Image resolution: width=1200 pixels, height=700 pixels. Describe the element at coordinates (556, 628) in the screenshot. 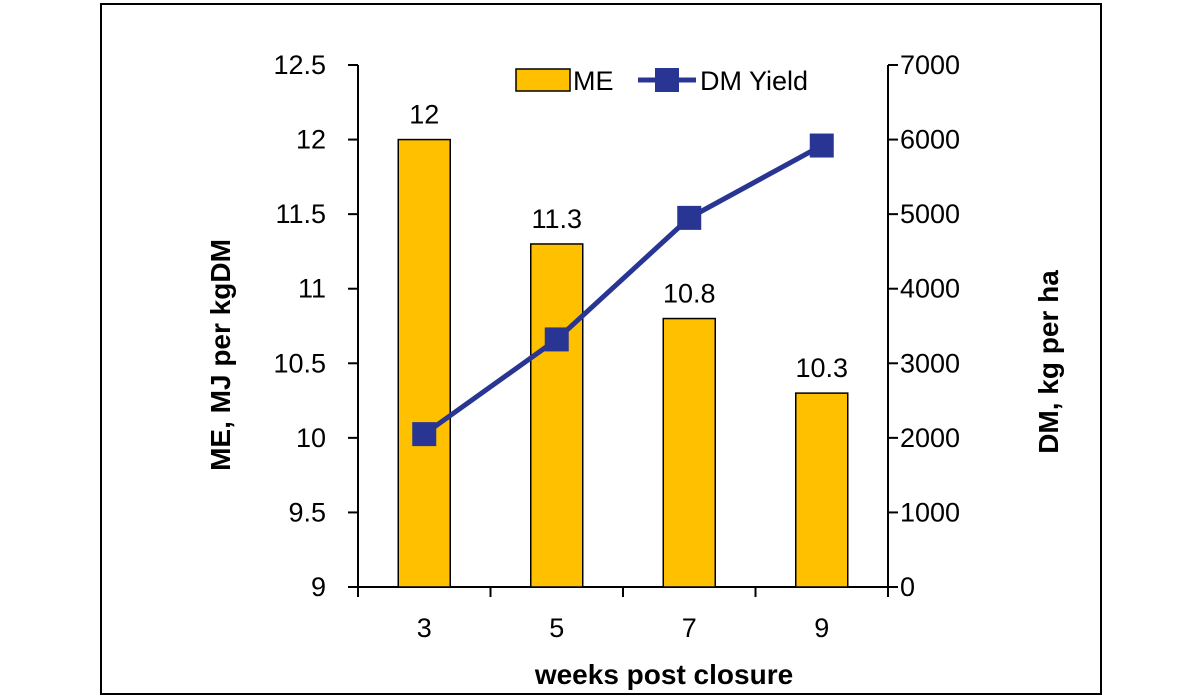

I see `x-tick-label: 5` at that location.